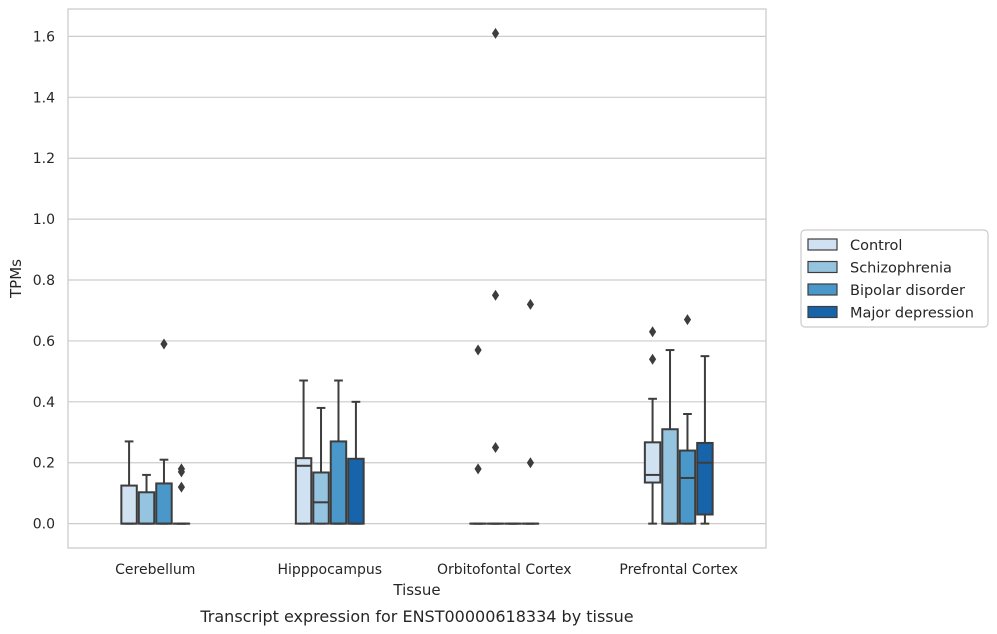 This screenshot has height=634, width=997. I want to click on y-axis-label: TPMs, so click(16, 279).